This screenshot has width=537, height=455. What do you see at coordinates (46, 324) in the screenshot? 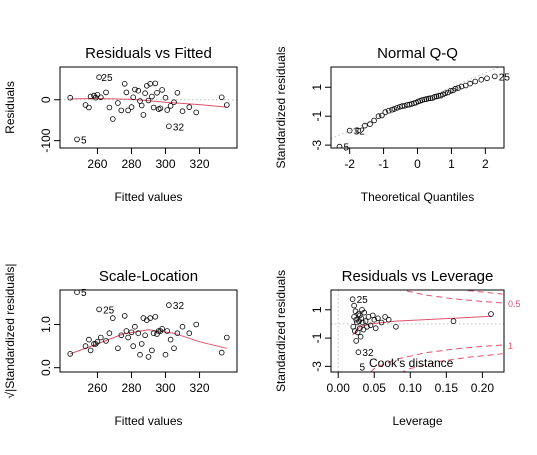
I see `y-tick-label: 1.0` at bounding box center [46, 324].